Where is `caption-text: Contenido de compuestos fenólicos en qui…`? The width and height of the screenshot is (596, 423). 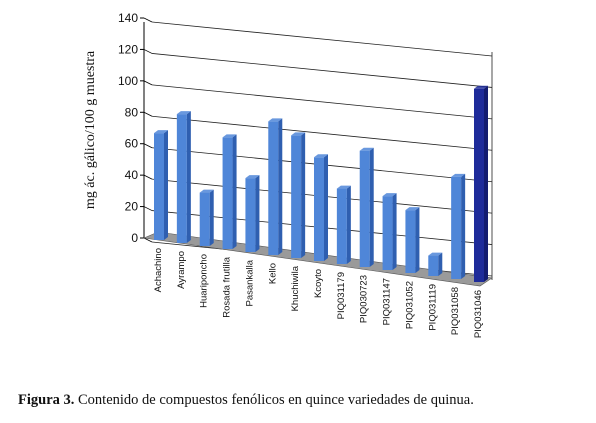
caption-text: Contenido de compuestos fenólicos en qui… is located at coordinates (274, 400).